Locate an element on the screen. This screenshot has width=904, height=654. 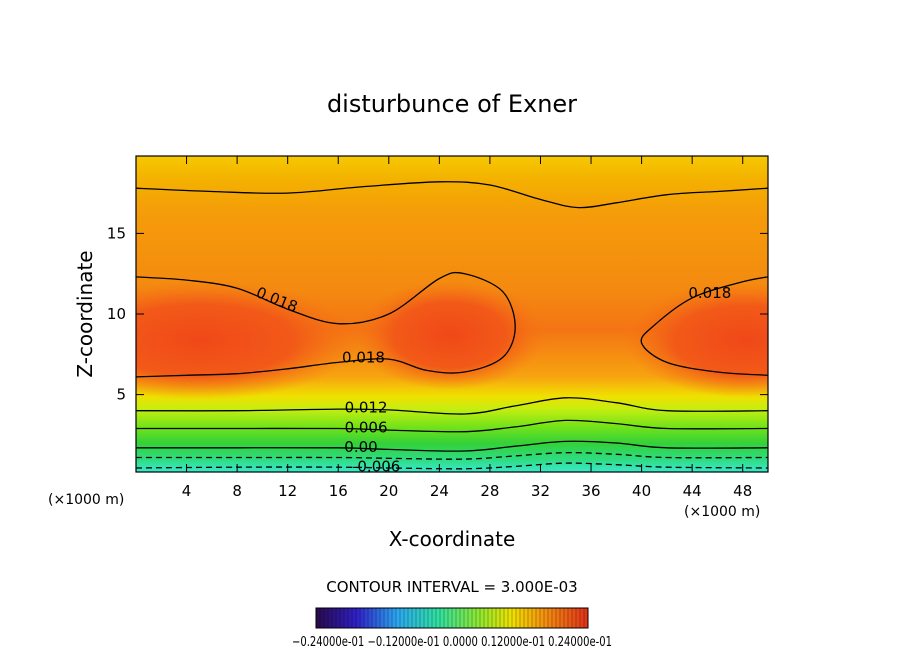
contour-label: 0.00 is located at coordinates (360, 447).